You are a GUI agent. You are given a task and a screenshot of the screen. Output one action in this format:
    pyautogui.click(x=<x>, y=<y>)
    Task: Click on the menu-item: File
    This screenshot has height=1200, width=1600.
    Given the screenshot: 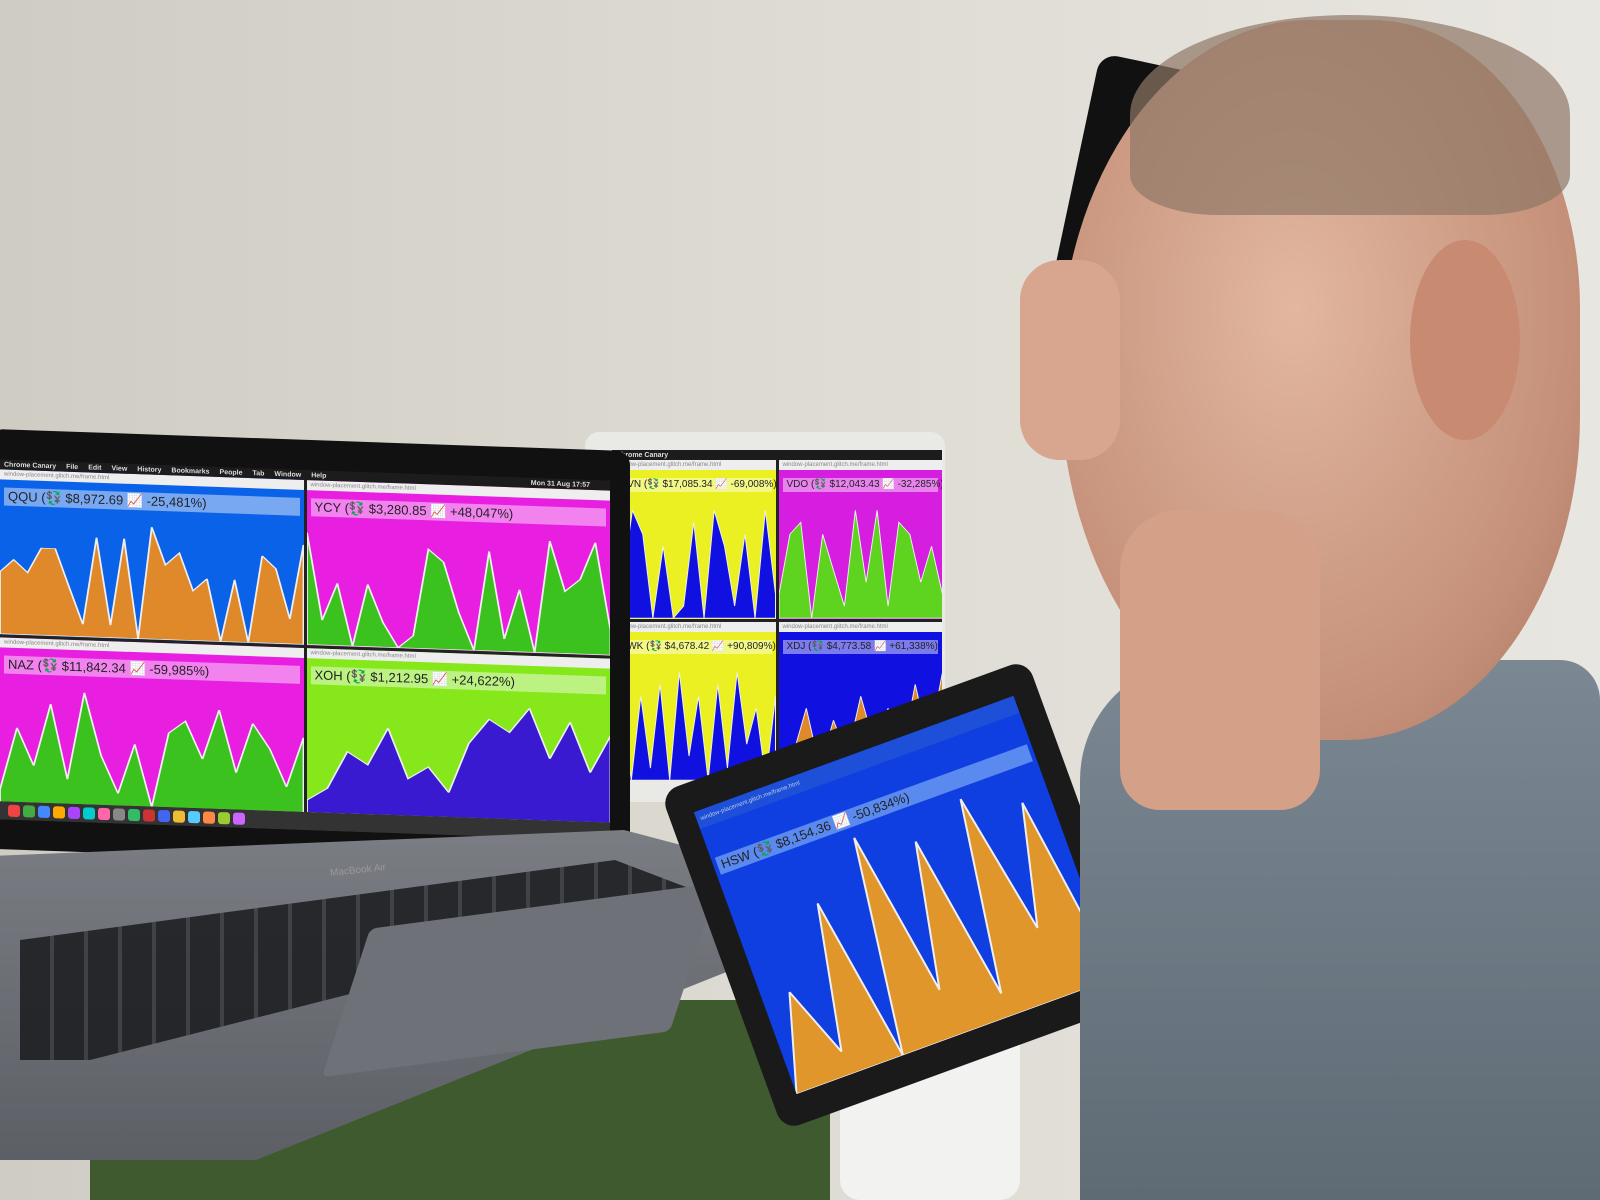 What is the action you would take?
    pyautogui.click(x=72, y=467)
    